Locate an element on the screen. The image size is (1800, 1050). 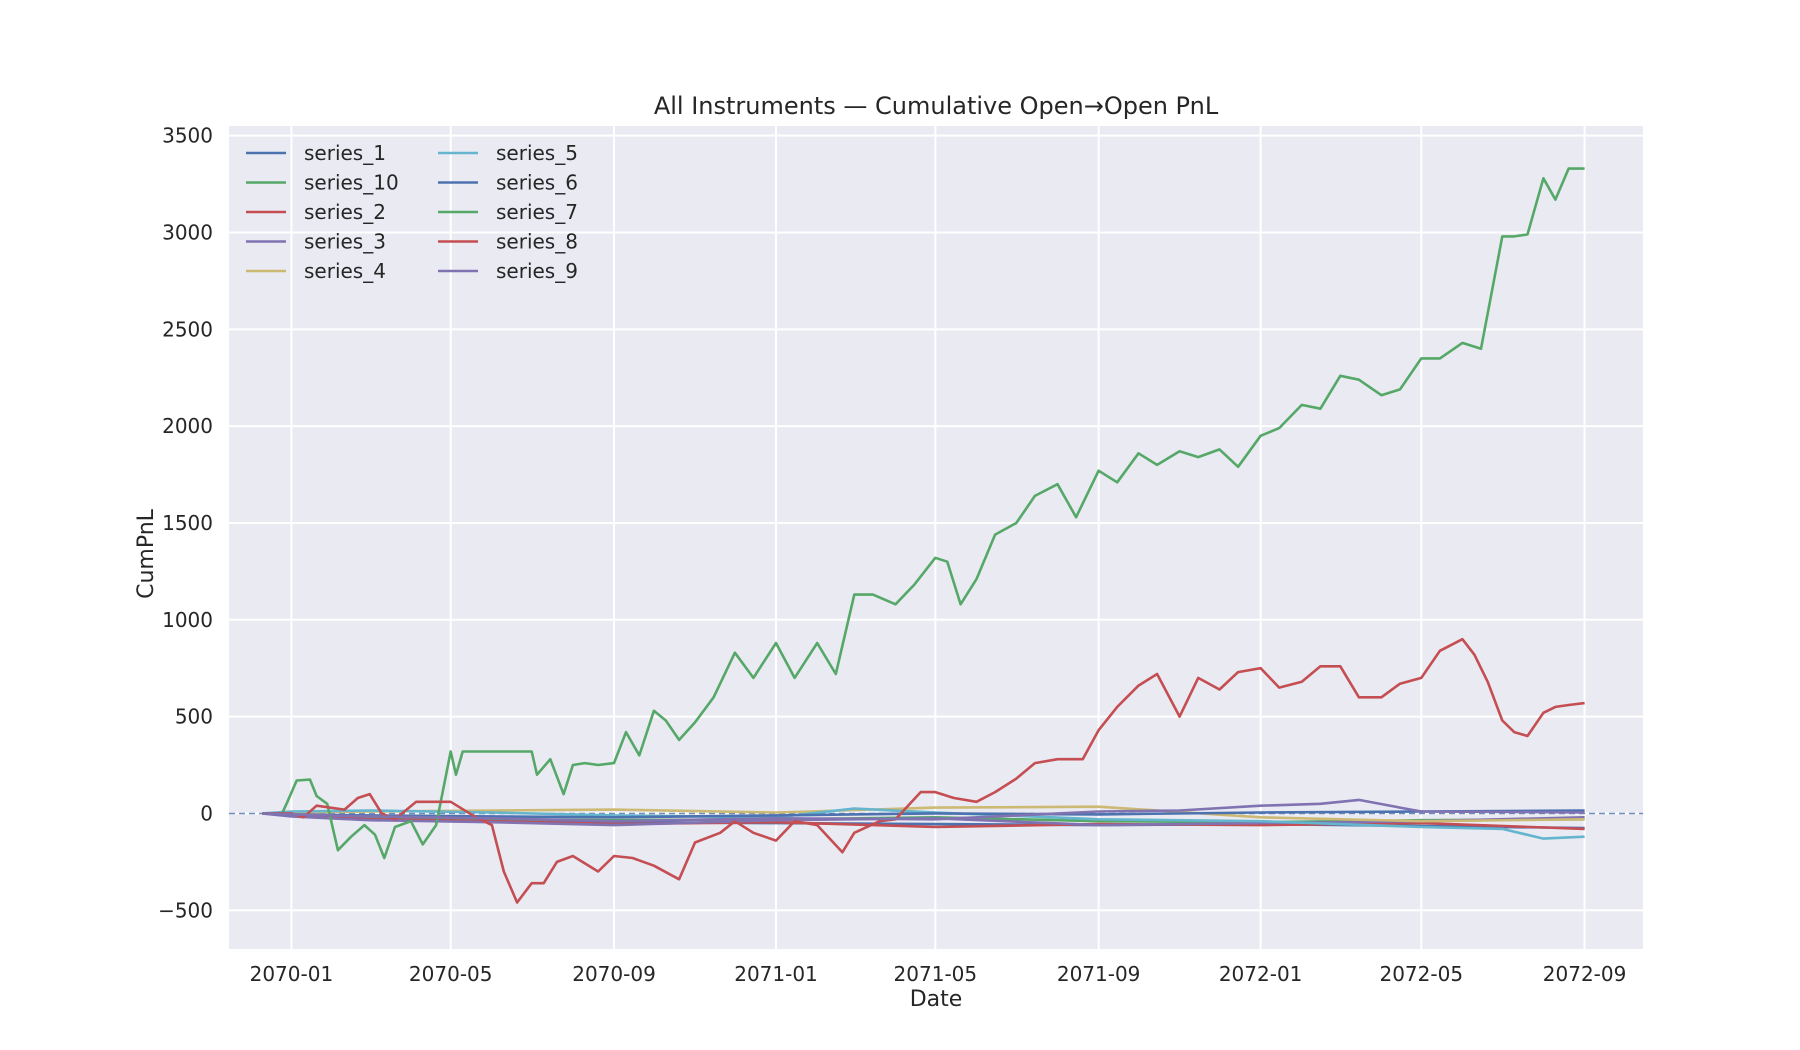
y-tick-label: 2500 is located at coordinates (187, 329).